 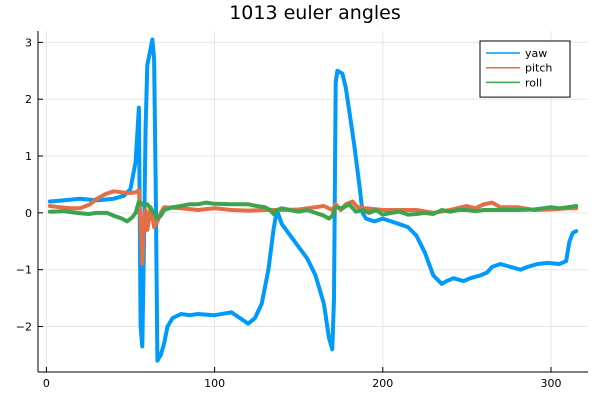 What do you see at coordinates (536, 53) in the screenshot?
I see `legend-label-yaw: yaw` at bounding box center [536, 53].